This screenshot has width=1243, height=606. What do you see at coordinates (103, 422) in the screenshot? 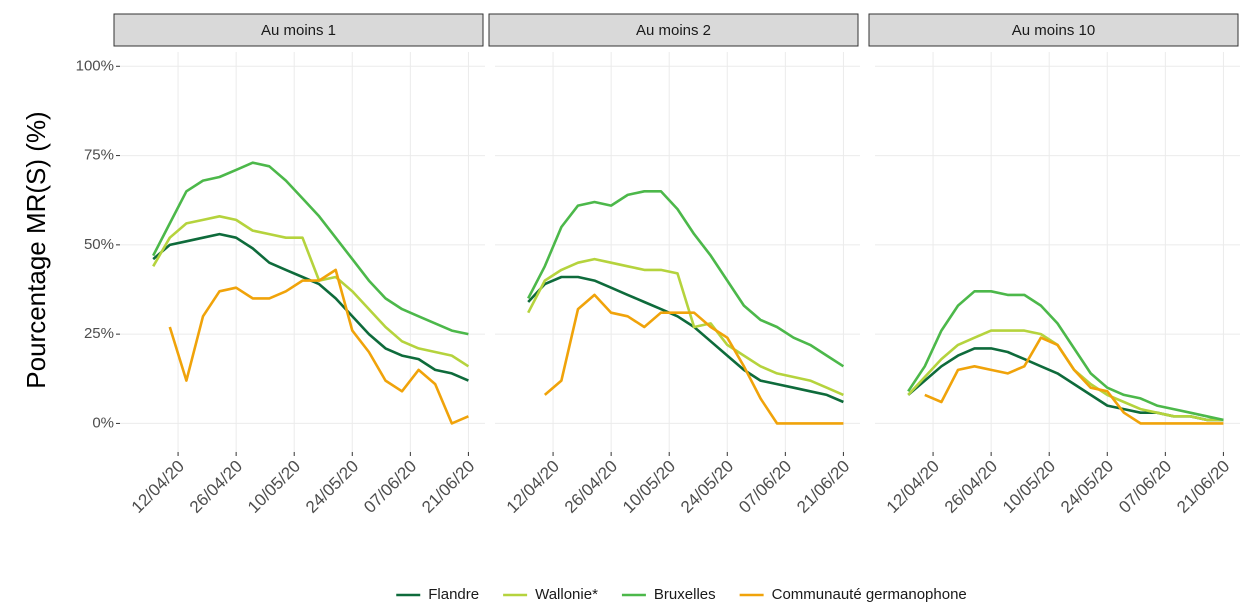
I see `y-tick-label: 0%` at bounding box center [103, 422].